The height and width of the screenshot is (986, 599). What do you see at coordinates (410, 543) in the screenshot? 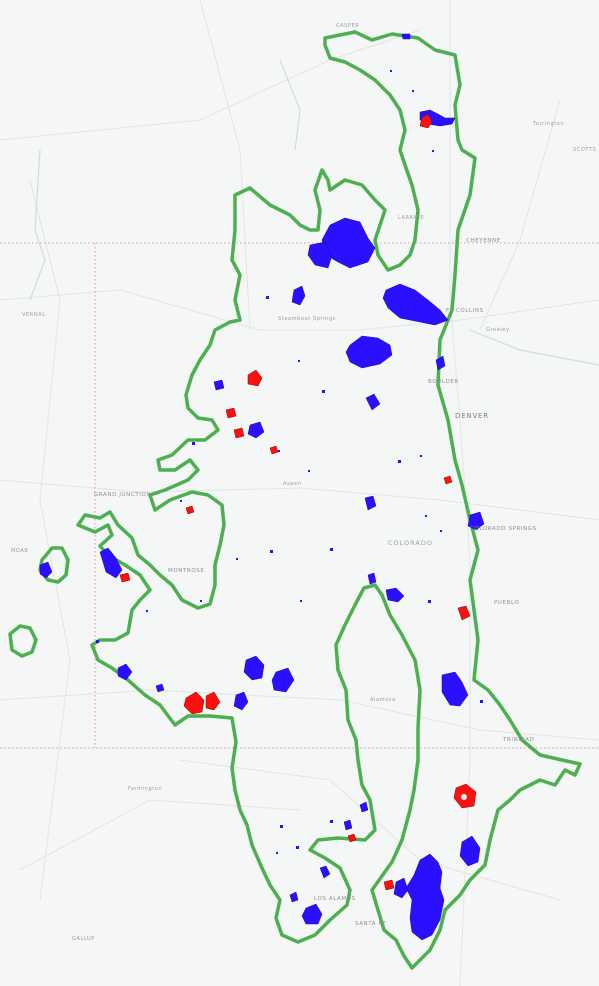
I see `label-colorado: COLORADO` at bounding box center [410, 543].